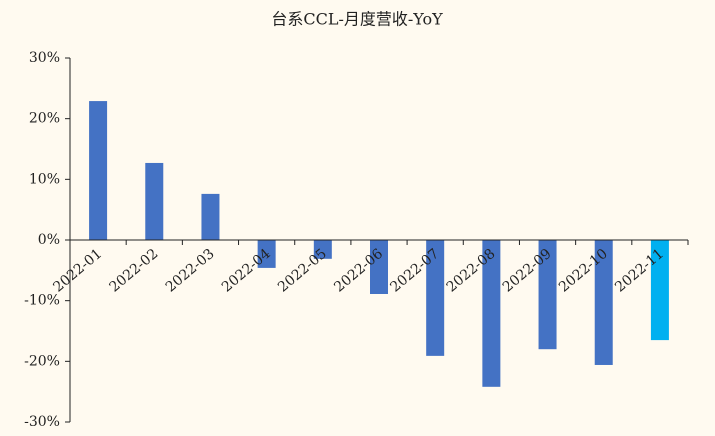 The image size is (715, 436). Describe the element at coordinates (44, 58) in the screenshot. I see `y-tick-label: 30%` at that location.